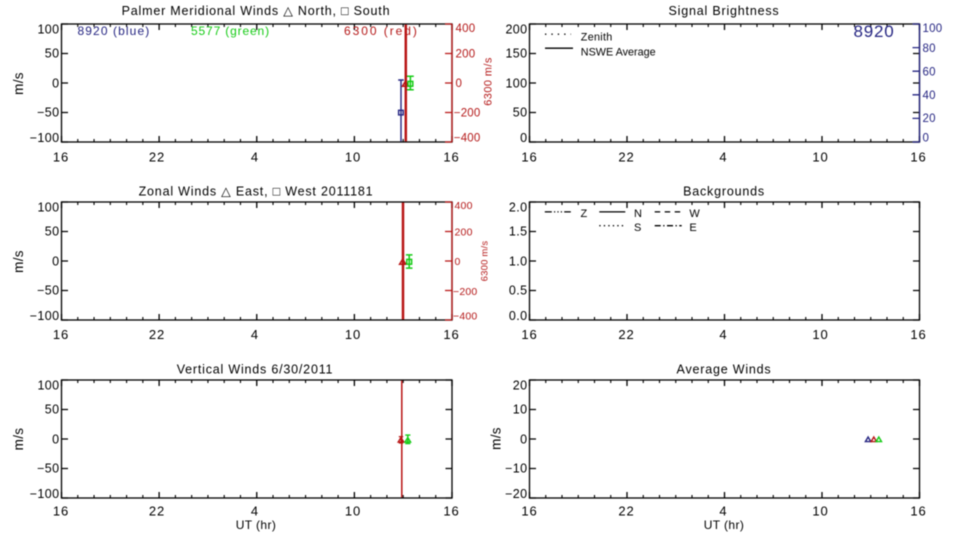 The image size is (960, 540). Describe the element at coordinates (518, 208) in the screenshot. I see `svg-text: 2.0` at that location.